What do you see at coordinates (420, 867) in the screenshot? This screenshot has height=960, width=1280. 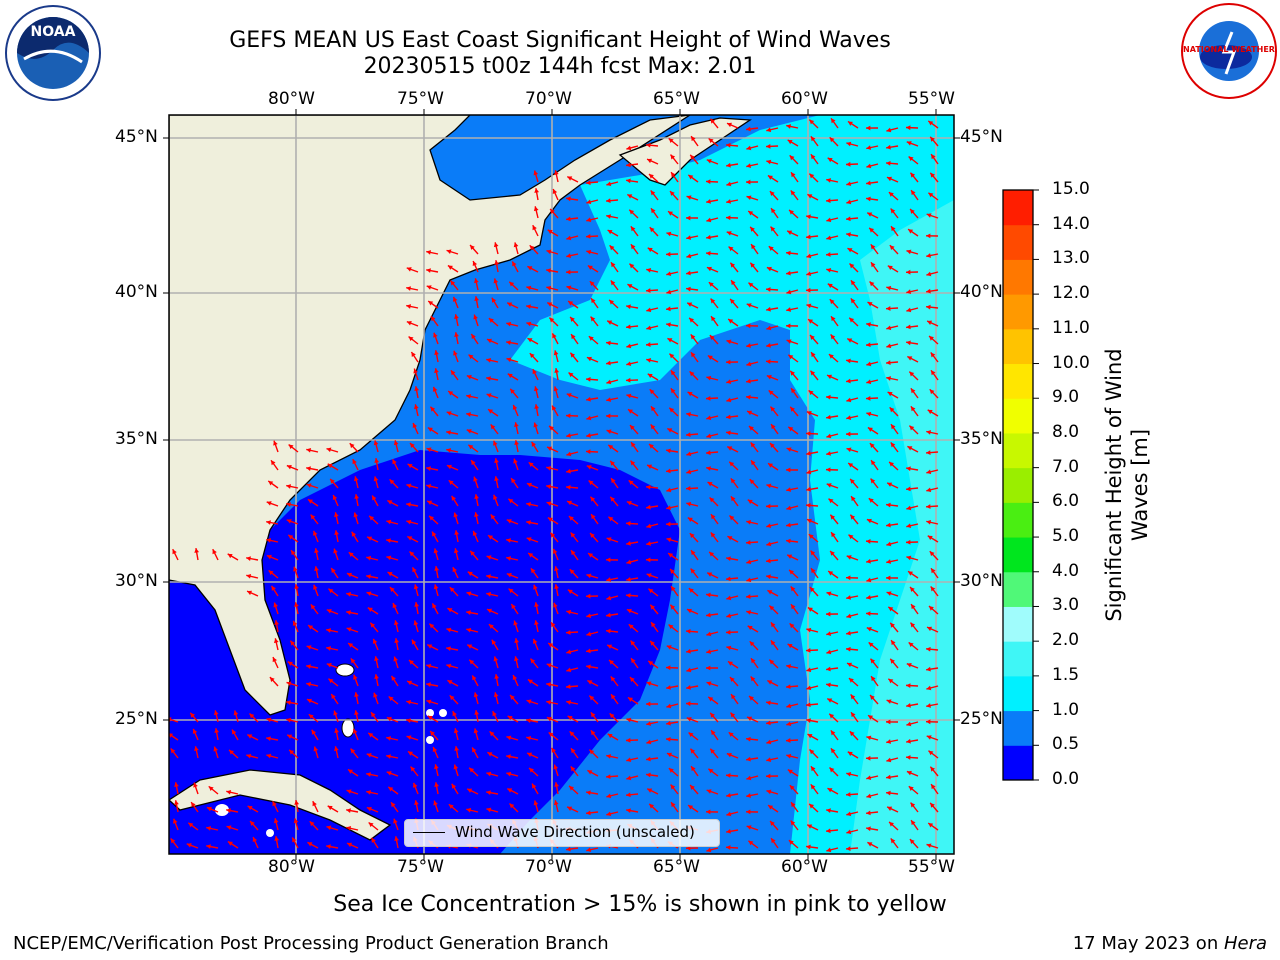 I see `lon-label-bottom-75w: 75°W` at bounding box center [420, 867].